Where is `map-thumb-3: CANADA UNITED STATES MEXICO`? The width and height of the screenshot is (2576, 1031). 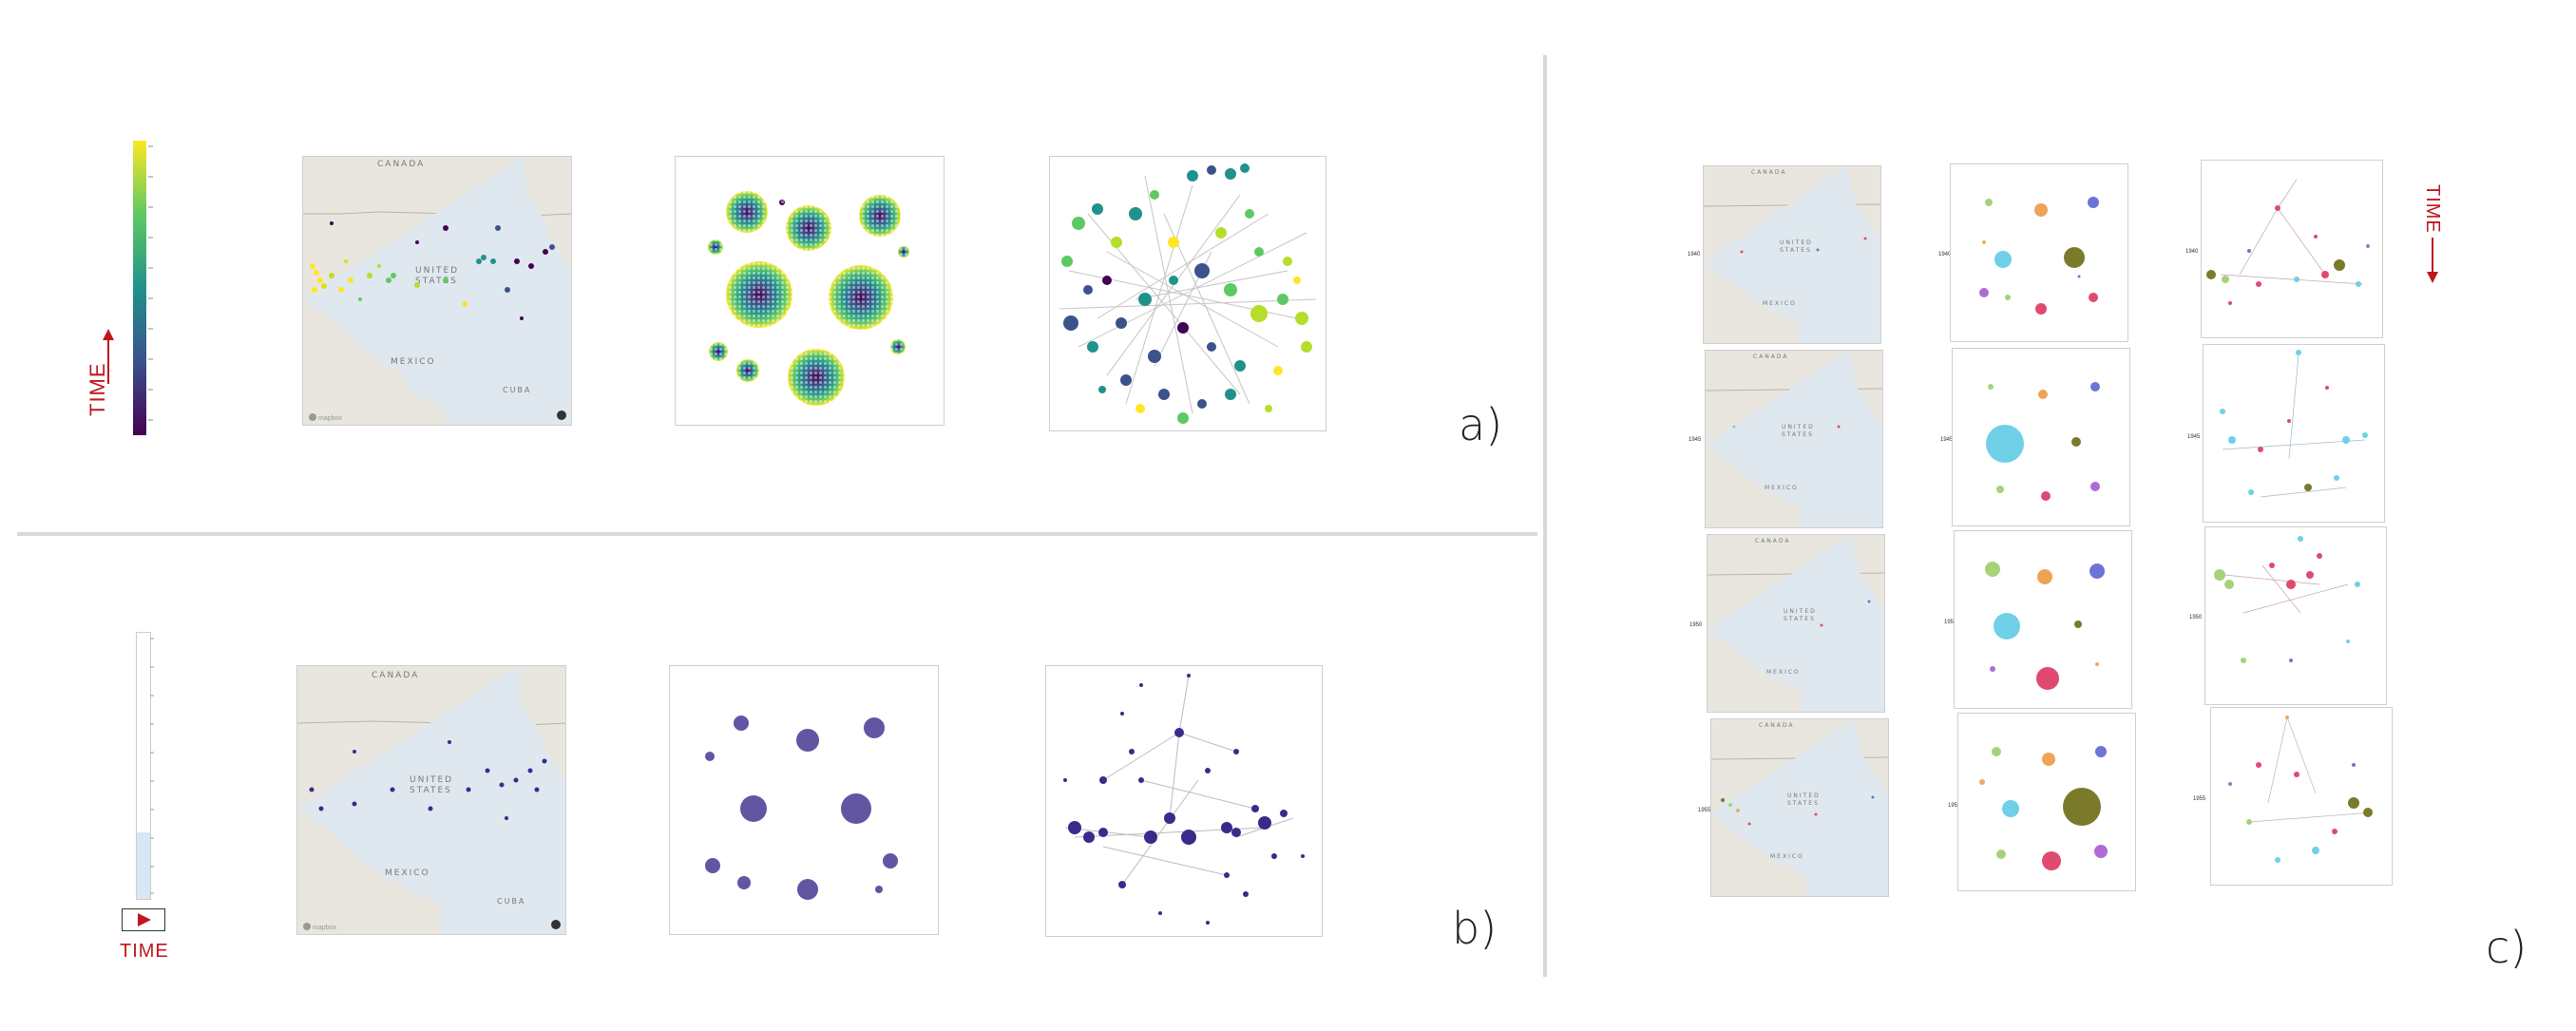
map-thumb-3: CANADA UNITED STATES MEXICO is located at coordinates (1796, 623).